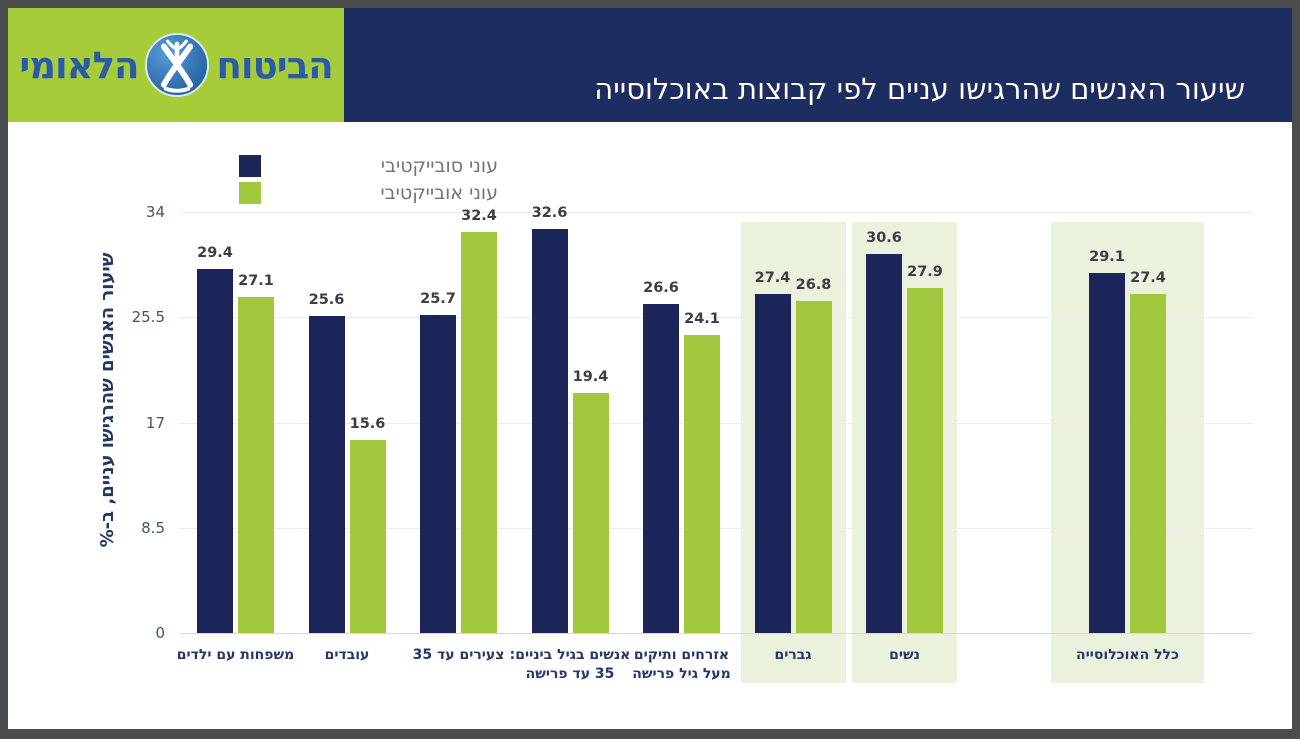 The height and width of the screenshot is (739, 1300). Describe the element at coordinates (904, 655) in the screenshot. I see `x-axis-label: נשים` at that location.